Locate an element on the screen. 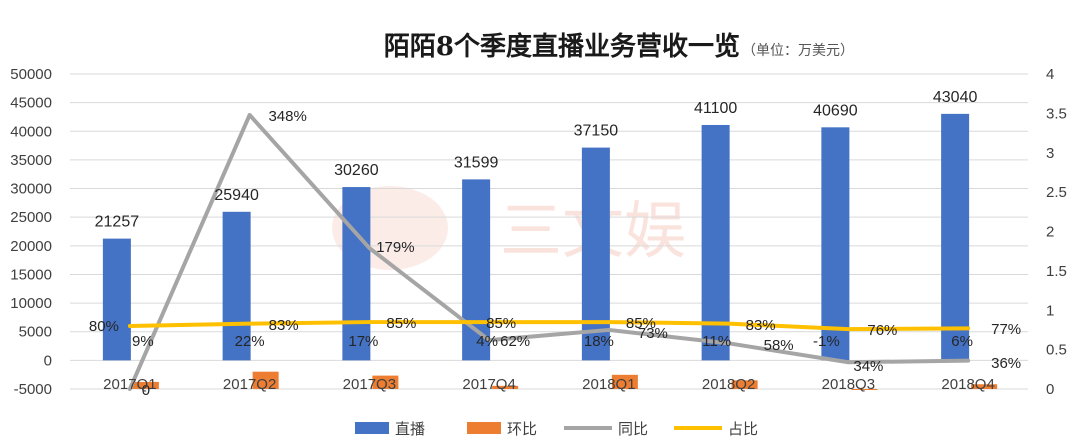 This screenshot has width=1080, height=445. right-tick-label: 1 is located at coordinates (1050, 310).